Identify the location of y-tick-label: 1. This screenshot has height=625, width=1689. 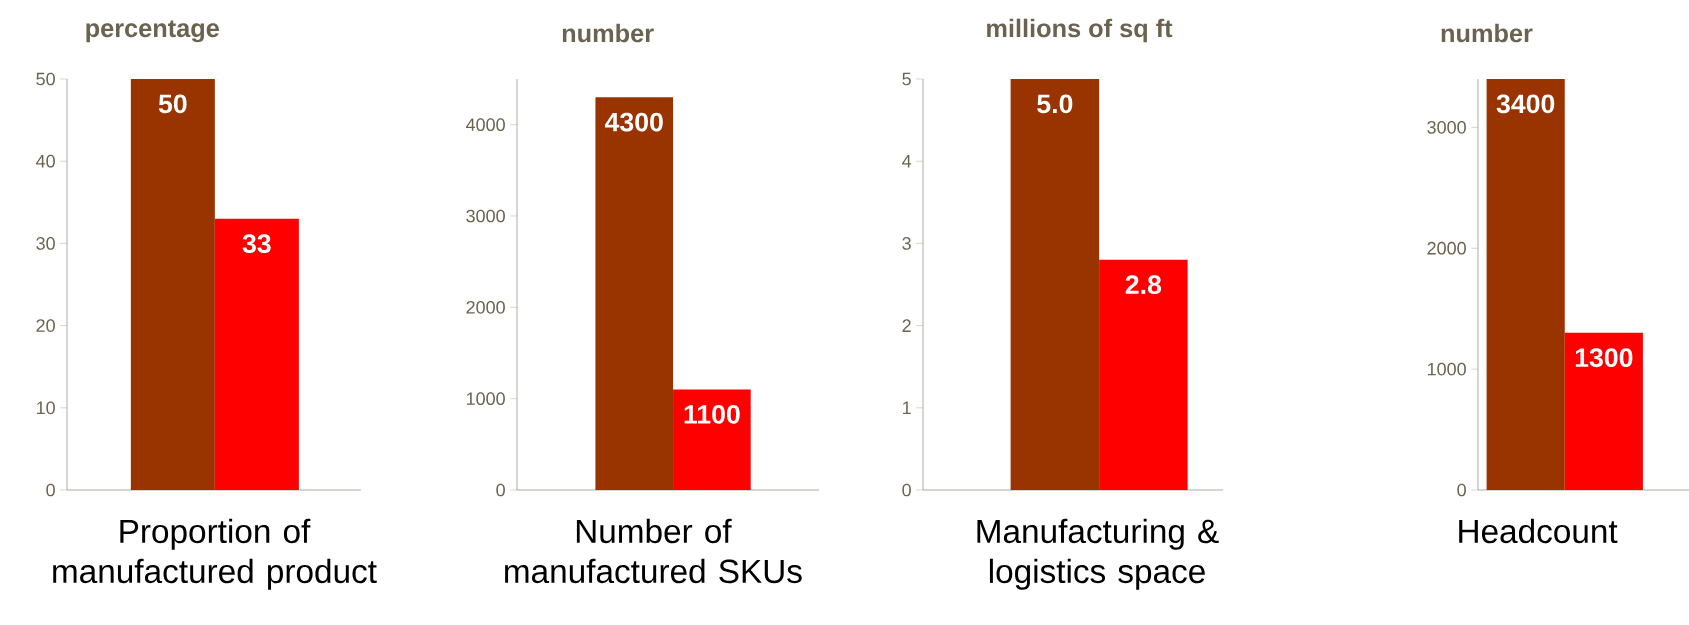
(907, 407).